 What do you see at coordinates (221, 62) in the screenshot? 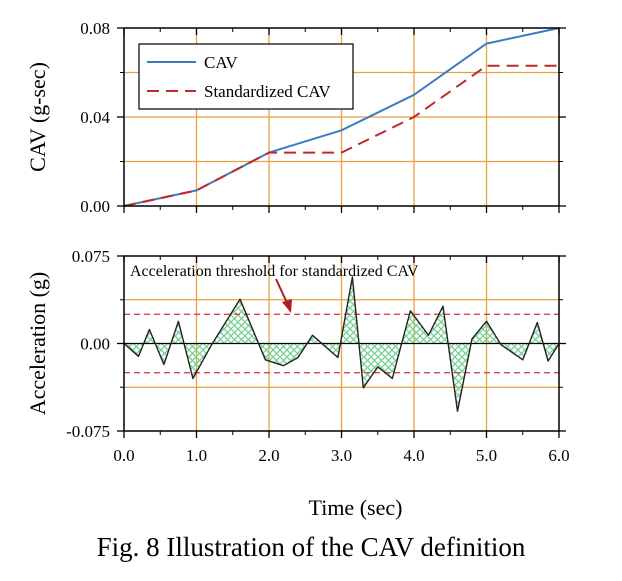
I see `legend-cav-label: CAV` at bounding box center [221, 62].